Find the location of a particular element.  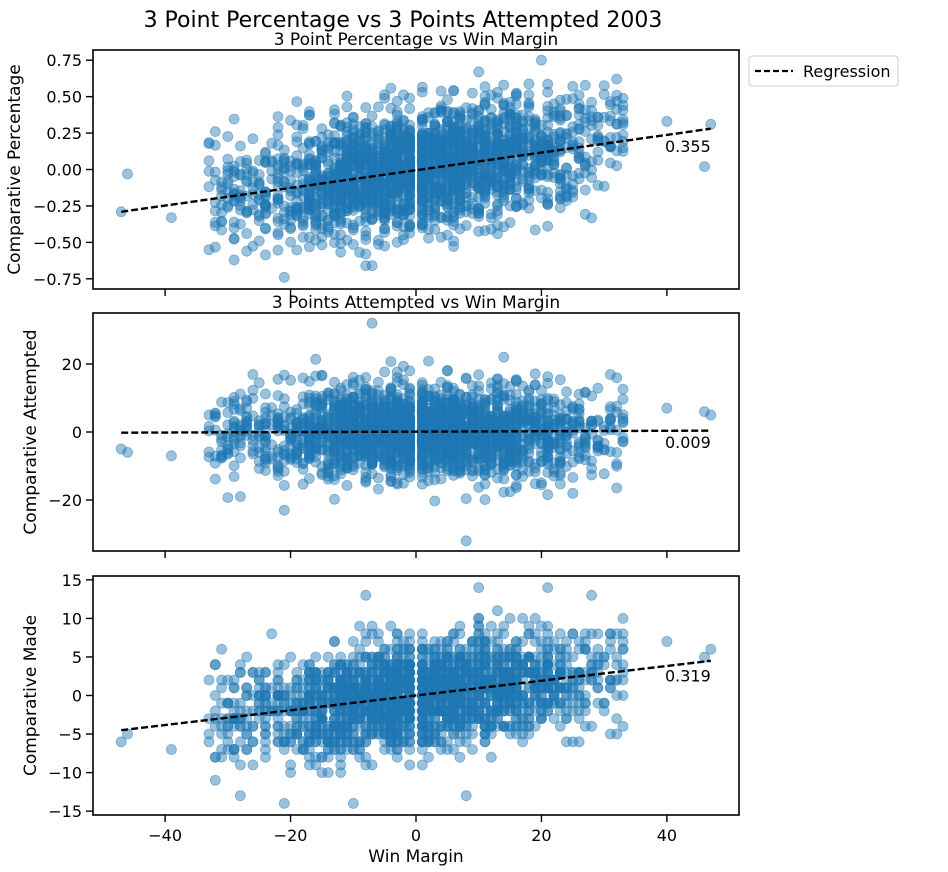

legend-regression-label: Regression is located at coordinates (847, 71).